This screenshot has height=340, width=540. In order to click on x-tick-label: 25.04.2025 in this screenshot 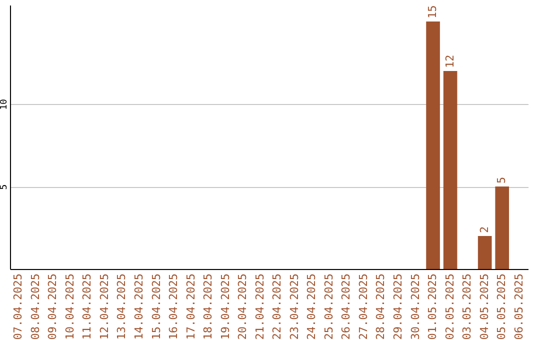, I will do `click(329, 307)`.